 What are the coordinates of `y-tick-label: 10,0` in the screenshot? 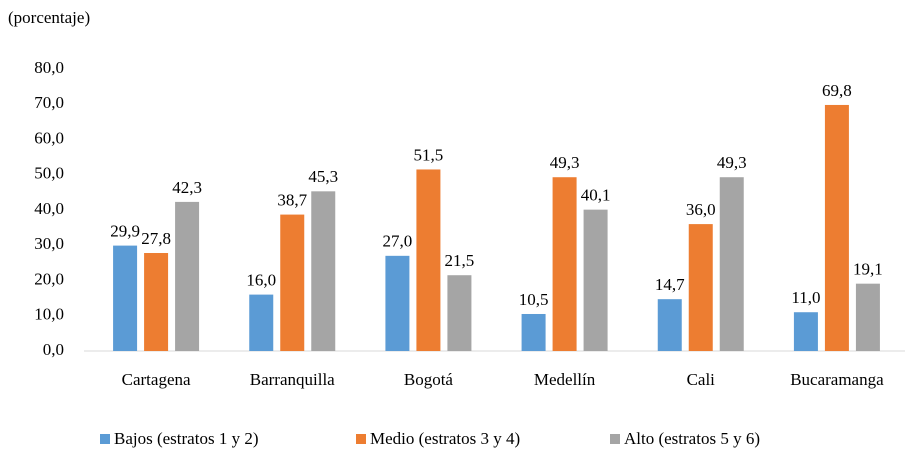 It's located at (49, 314).